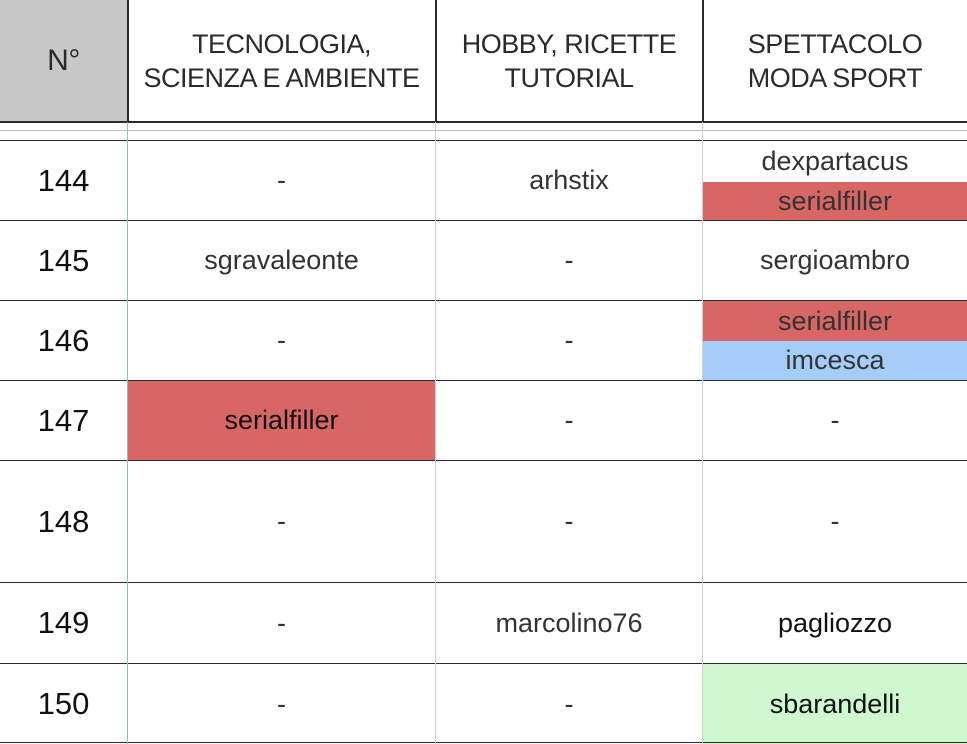  Describe the element at coordinates (569, 44) in the screenshot. I see `header-hobby-line1: HOBBY, RICETTE` at that location.